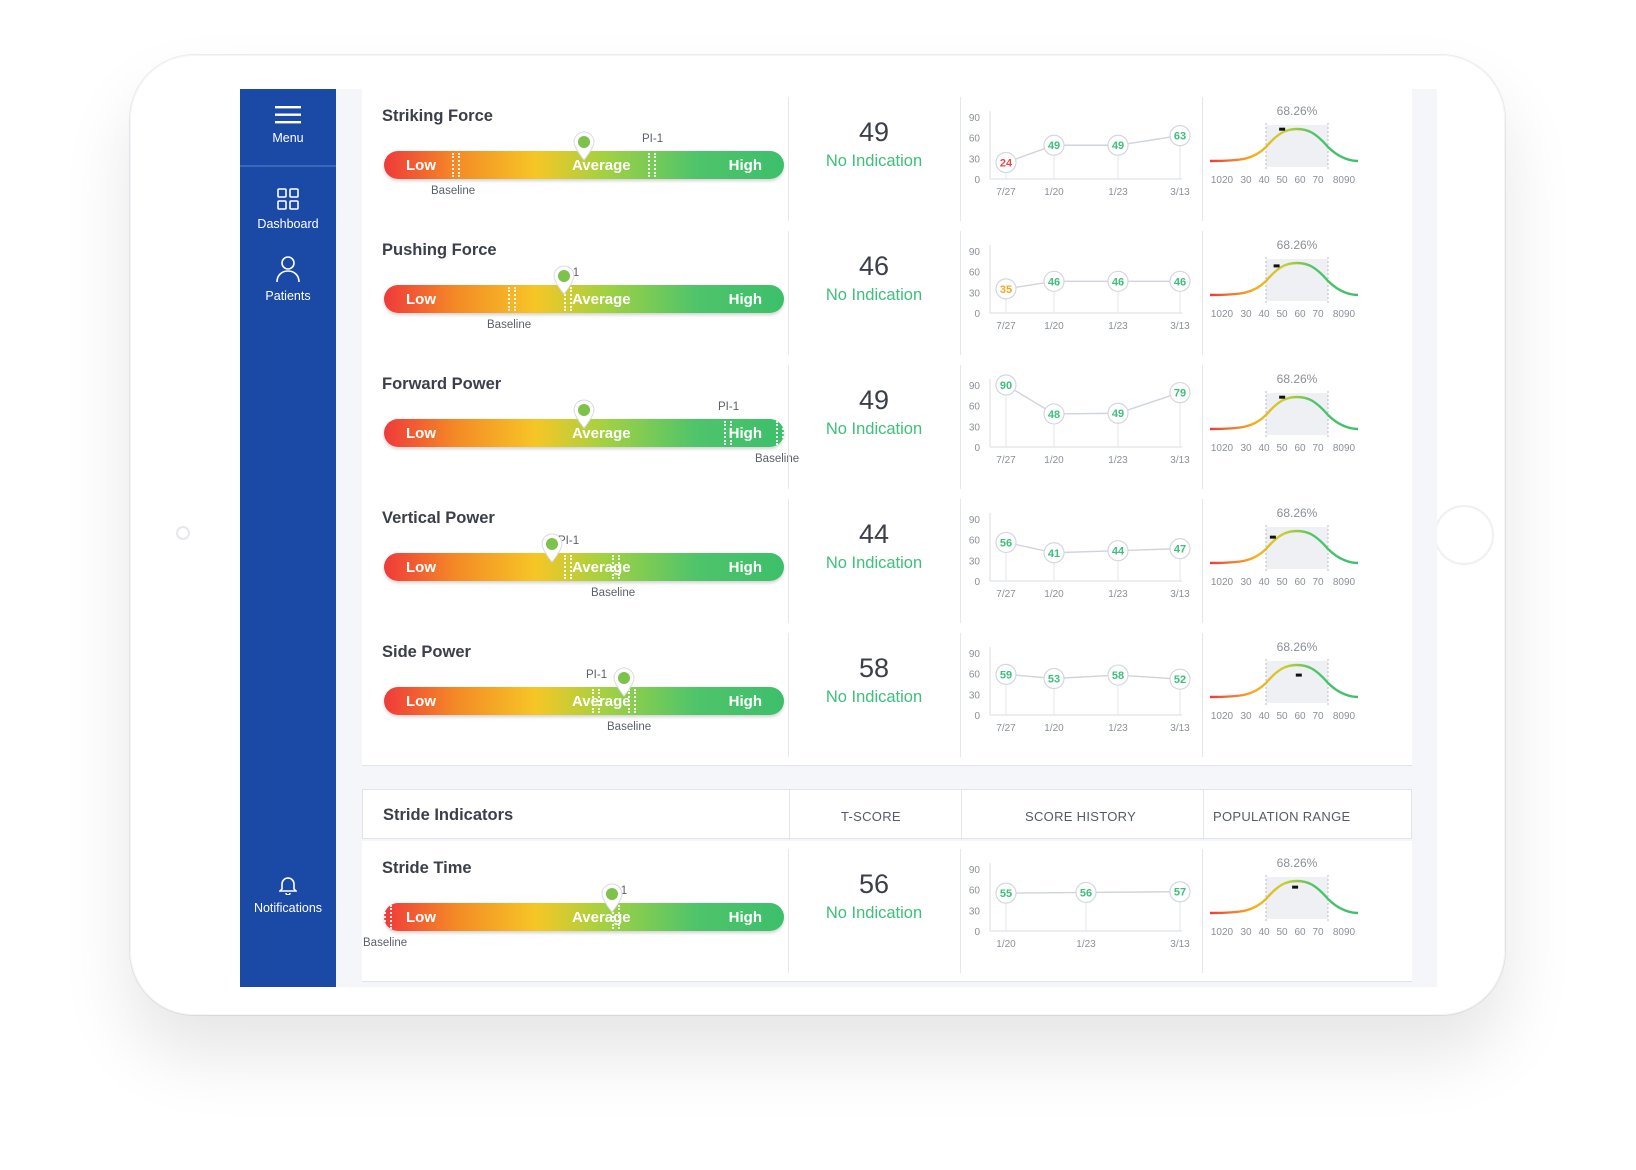  Describe the element at coordinates (1006, 326) in the screenshot. I see `history-date-label: 7/27` at that location.